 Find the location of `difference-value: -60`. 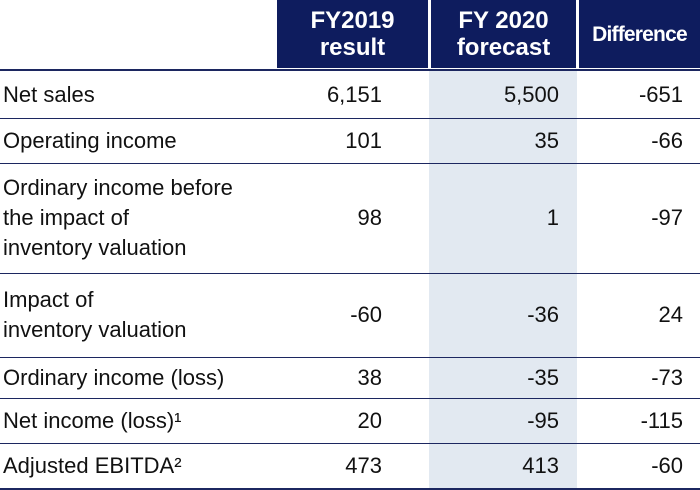

difference-value: -60 is located at coordinates (667, 465).